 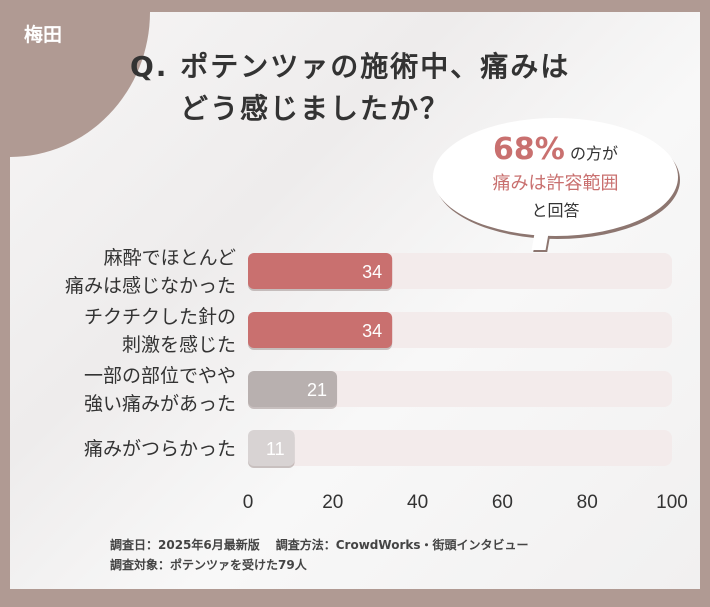 What do you see at coordinates (160, 376) in the screenshot?
I see `category-label: 一部の部位でやや` at bounding box center [160, 376].